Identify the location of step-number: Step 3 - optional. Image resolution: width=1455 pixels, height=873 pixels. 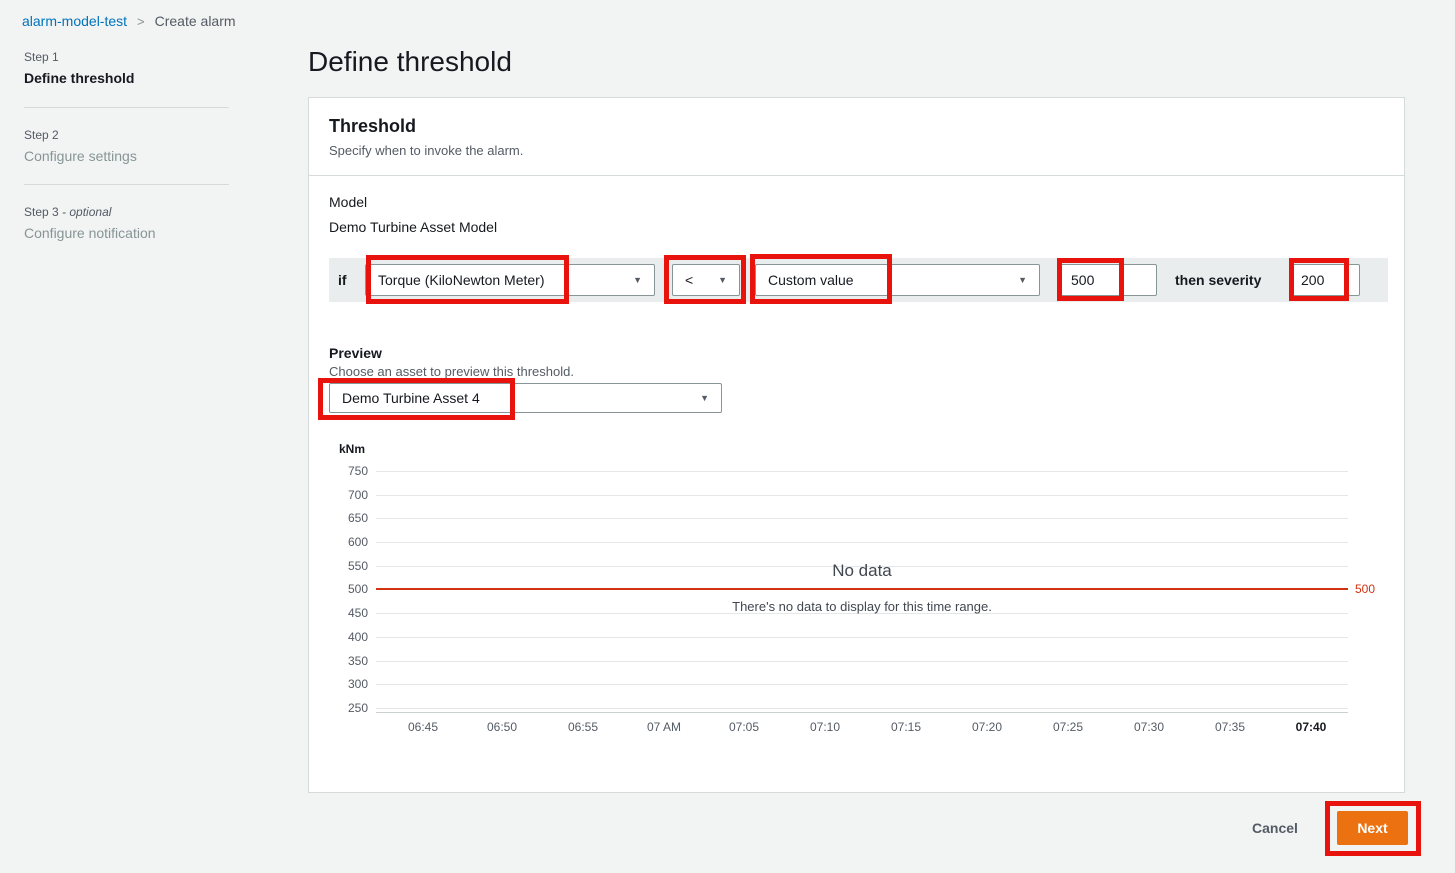
(68, 212).